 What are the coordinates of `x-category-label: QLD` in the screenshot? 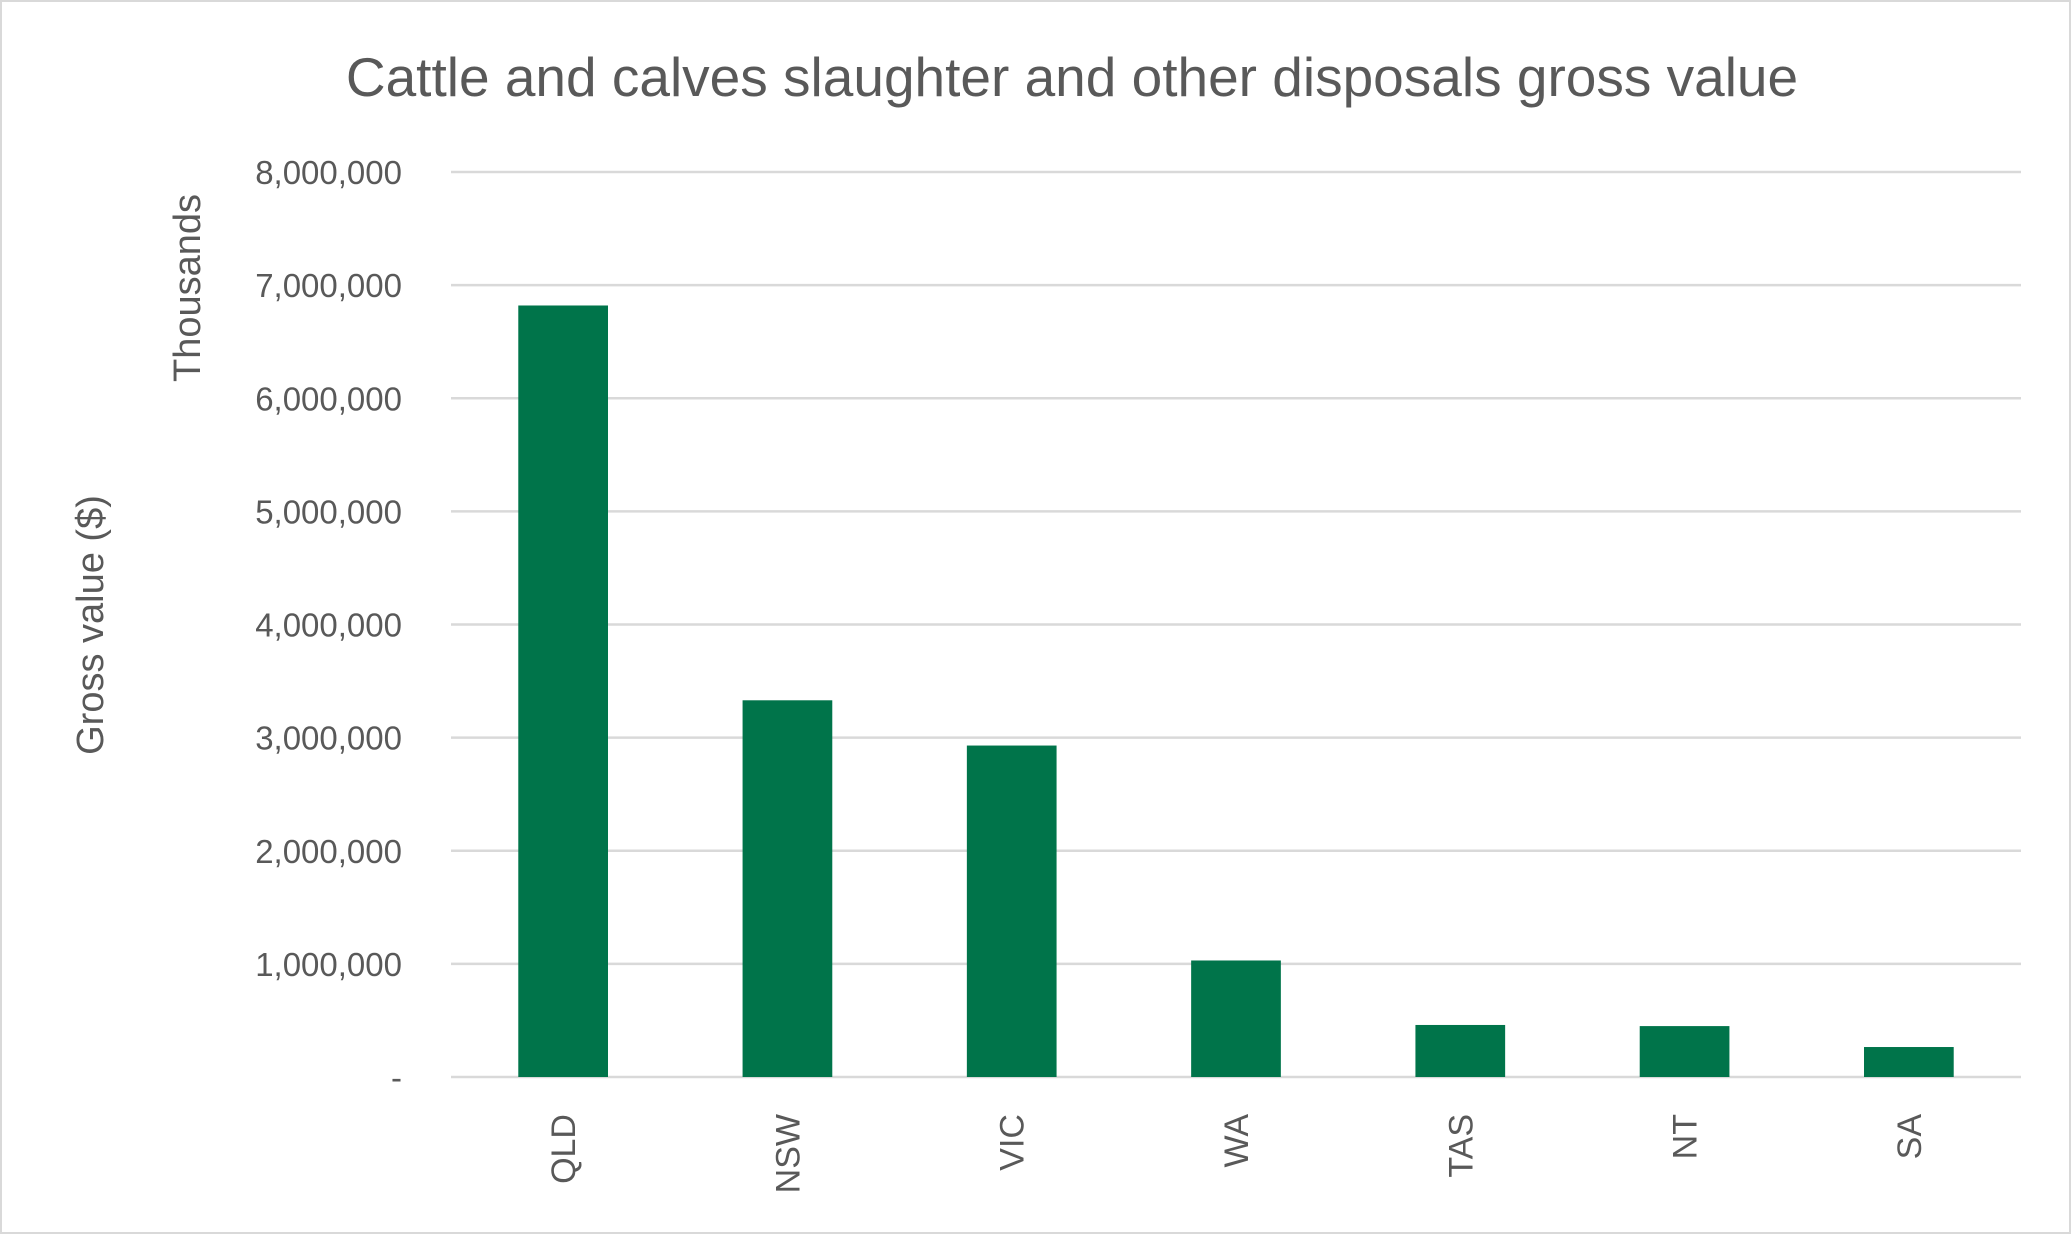 It's located at (564, 1149).